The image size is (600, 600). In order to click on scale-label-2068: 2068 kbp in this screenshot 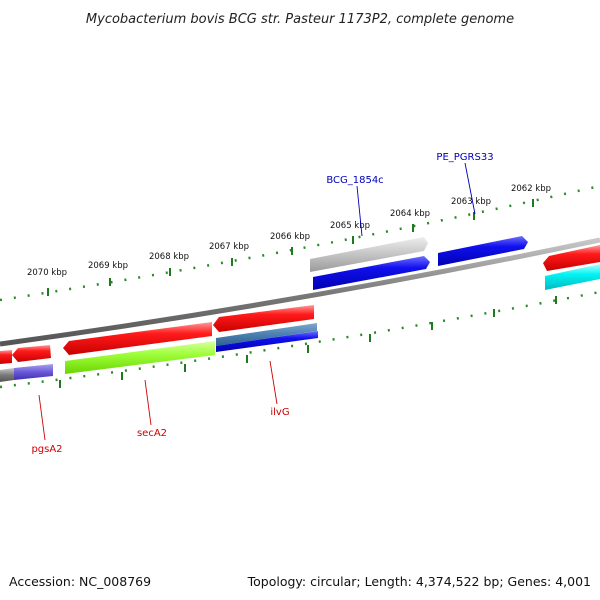, I will do `click(169, 257)`.